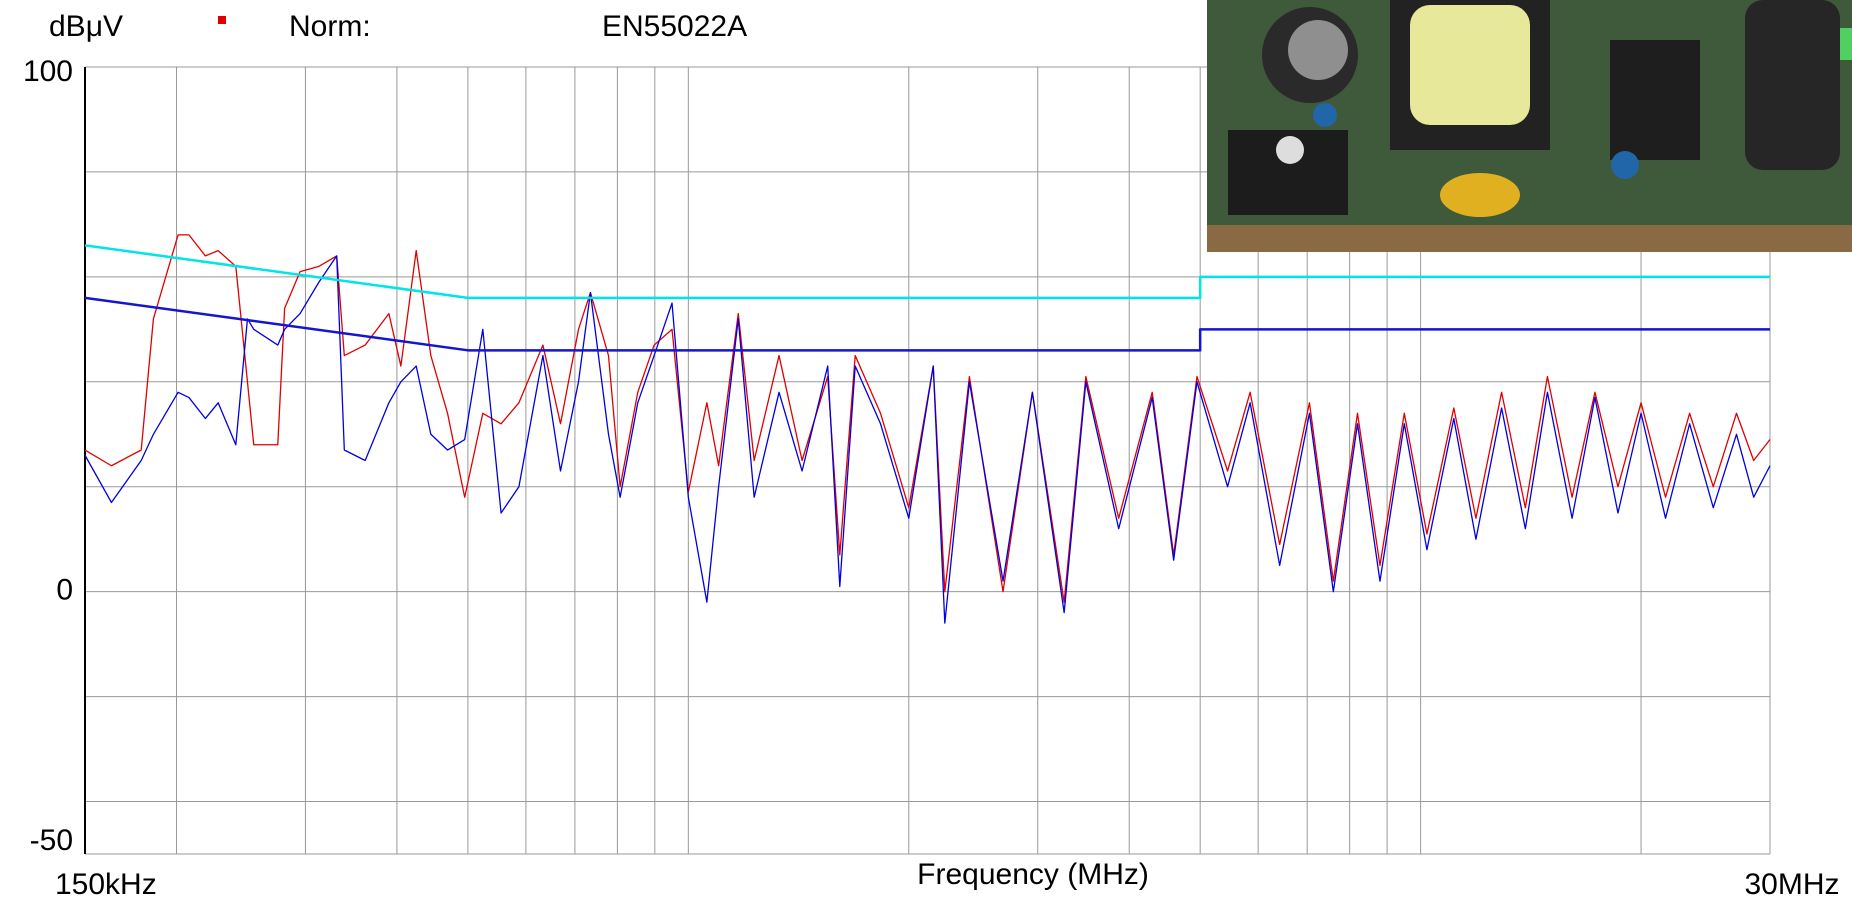 This screenshot has height=906, width=1852. Describe the element at coordinates (1033, 874) in the screenshot. I see `x-axis-label: Frequency (MHz)` at that location.